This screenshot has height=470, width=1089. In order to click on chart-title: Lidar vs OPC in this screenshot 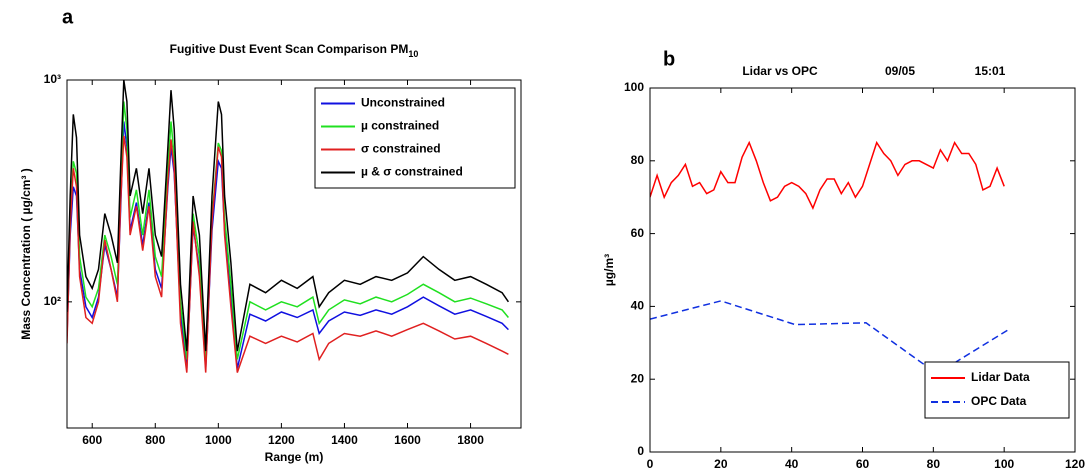, I will do `click(780, 71)`.